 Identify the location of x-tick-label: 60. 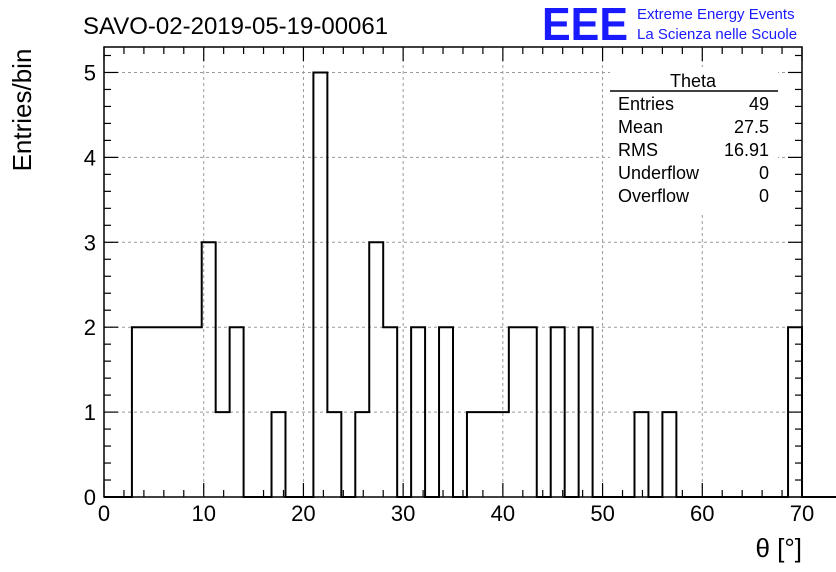
(702, 513).